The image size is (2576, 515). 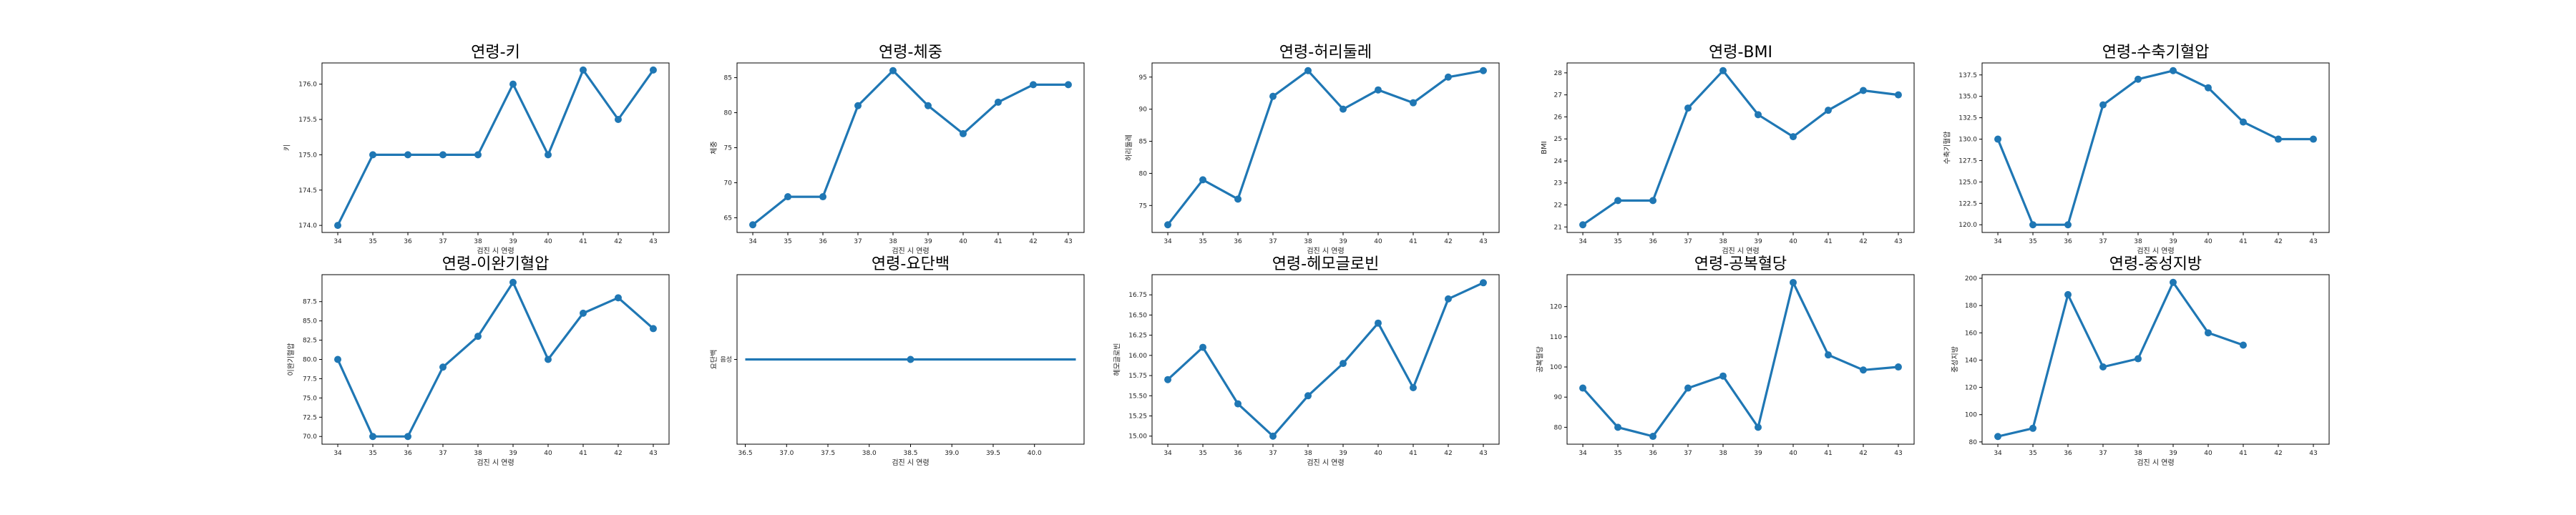 I want to click on y-tick-label: 100, so click(x=1556, y=368).